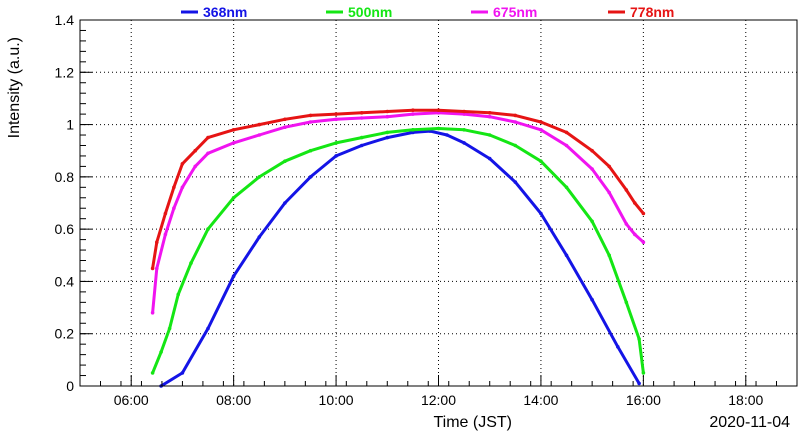 This screenshot has width=800, height=434. What do you see at coordinates (131, 400) in the screenshot?
I see `x-tick-label: 06:00` at bounding box center [131, 400].